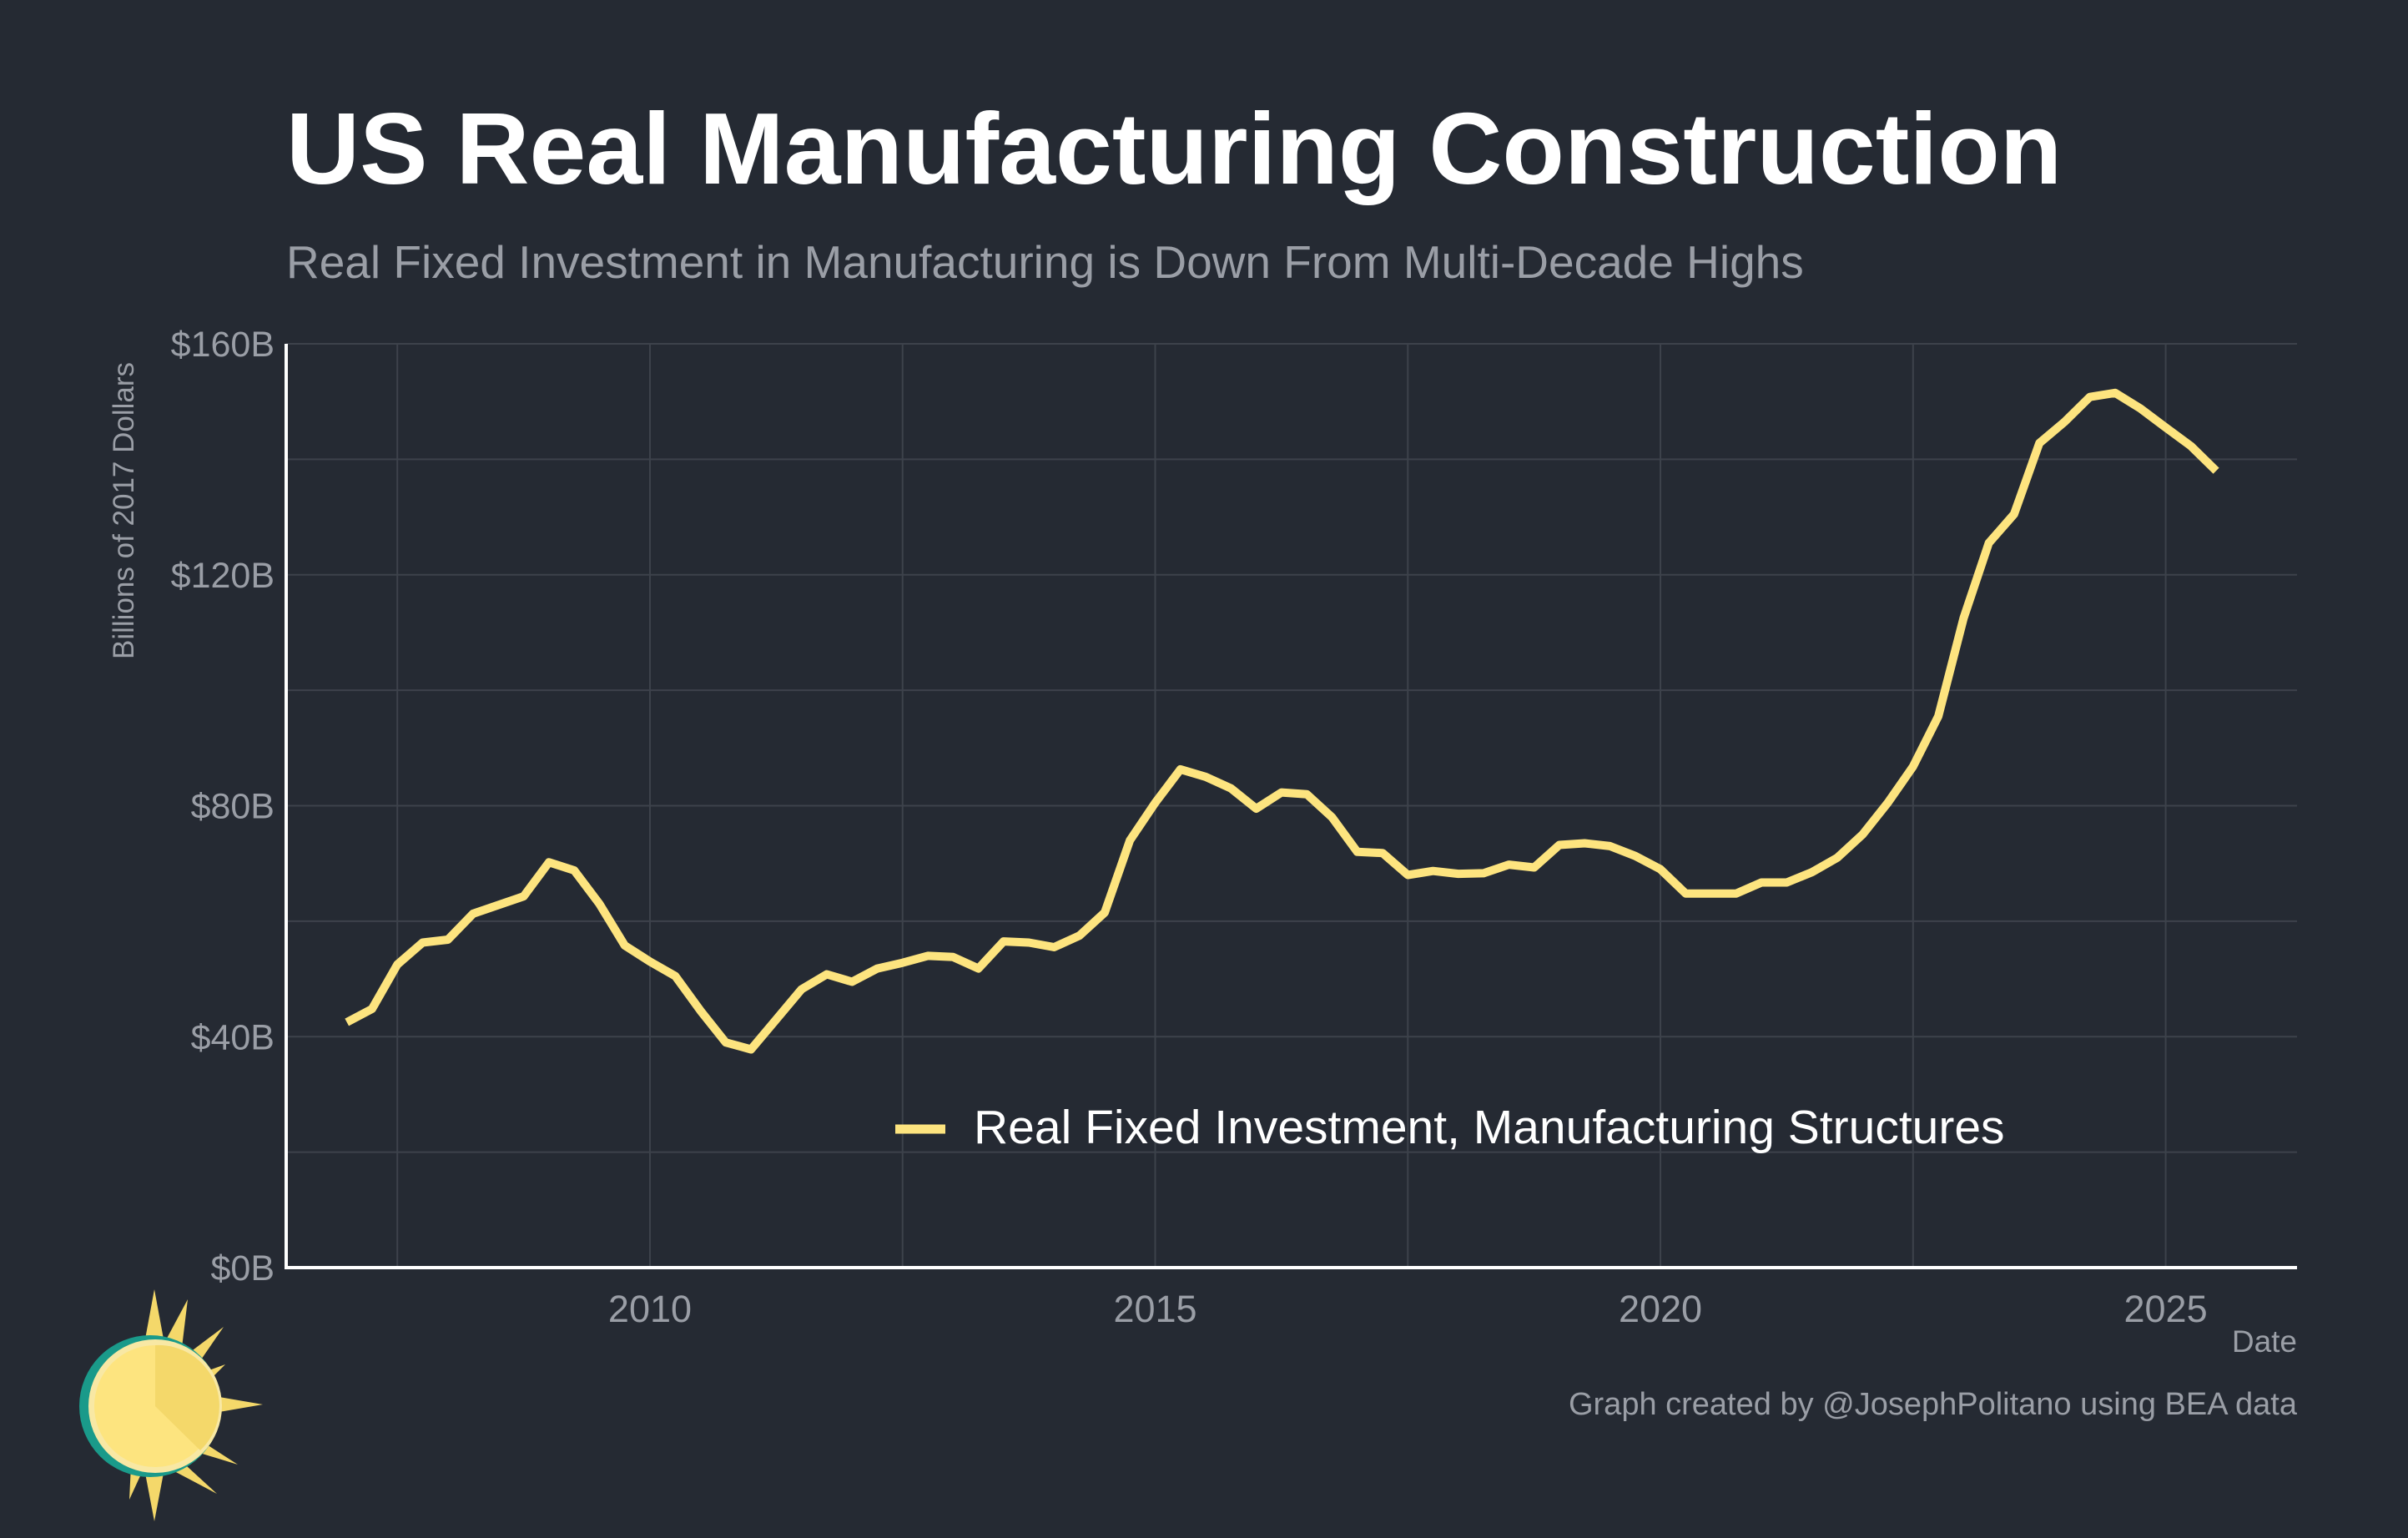 Image resolution: width=2408 pixels, height=1538 pixels. I want to click on x-tick-label: 2015, so click(1154, 1309).